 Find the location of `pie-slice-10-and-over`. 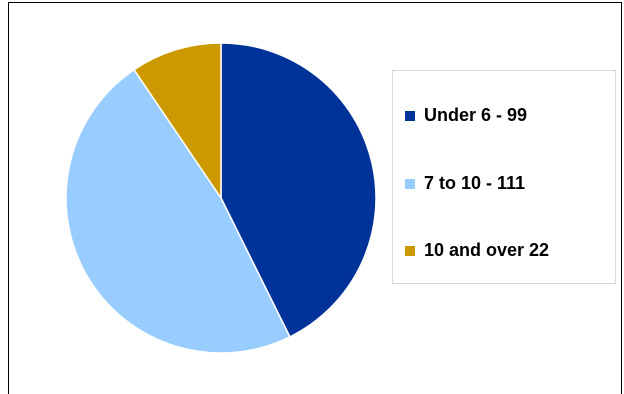

pie-slice-10-and-over is located at coordinates (177, 121).